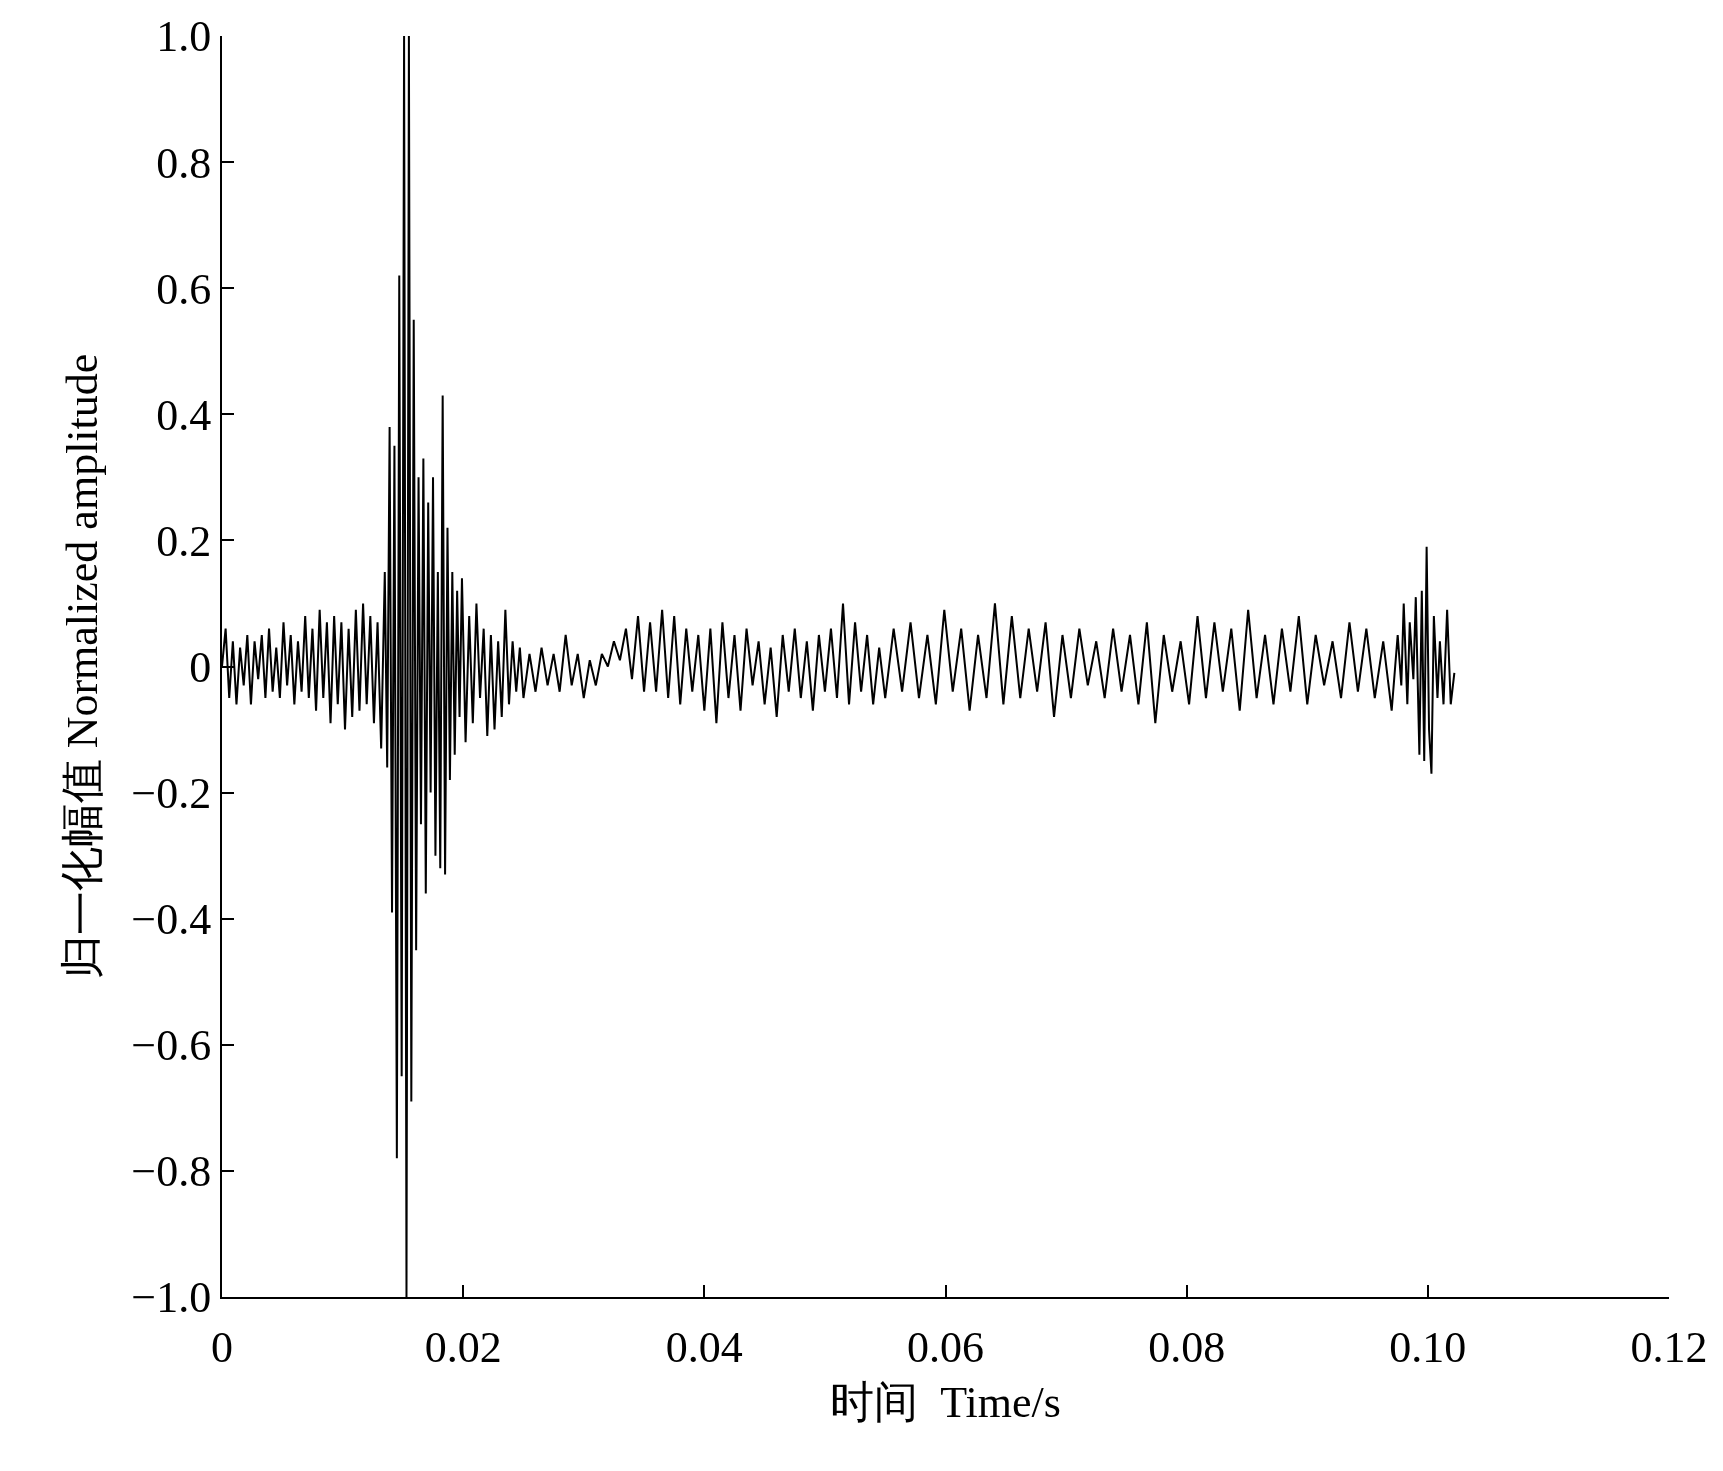  What do you see at coordinates (945, 1347) in the screenshot?
I see `x-tick-label: 0.06` at bounding box center [945, 1347].